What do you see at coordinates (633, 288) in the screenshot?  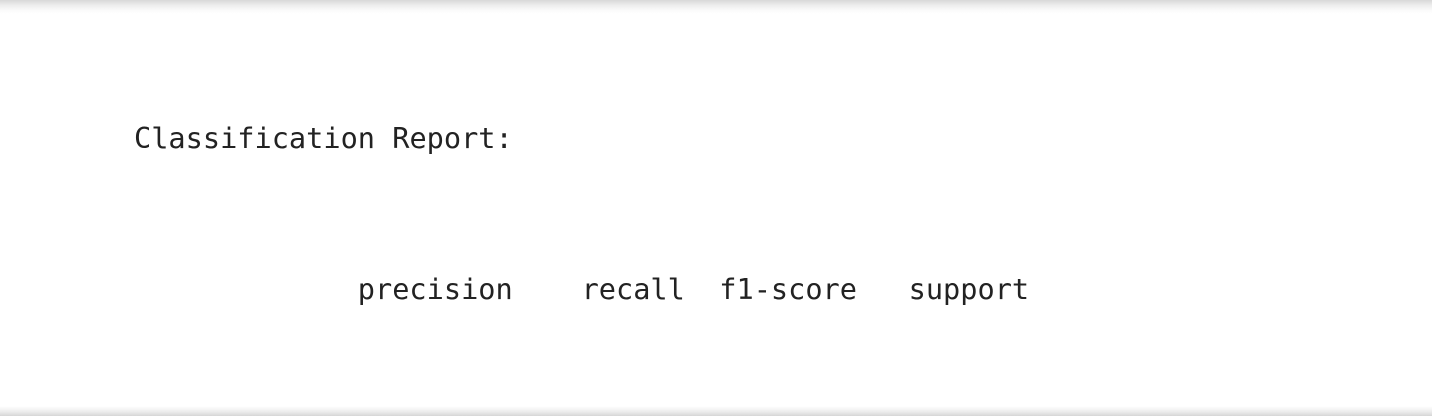 I see `header-recall: recall` at bounding box center [633, 288].